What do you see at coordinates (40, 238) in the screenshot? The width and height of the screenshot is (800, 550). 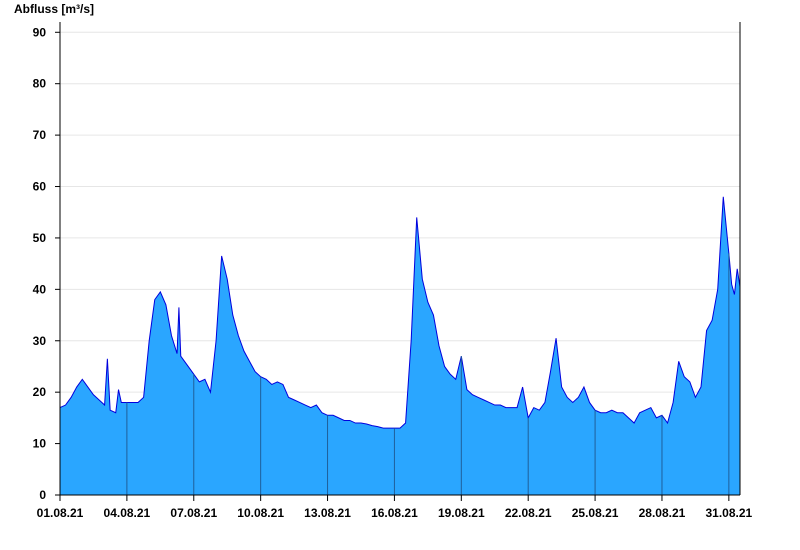 I see `y-tick-label: 50` at bounding box center [40, 238].